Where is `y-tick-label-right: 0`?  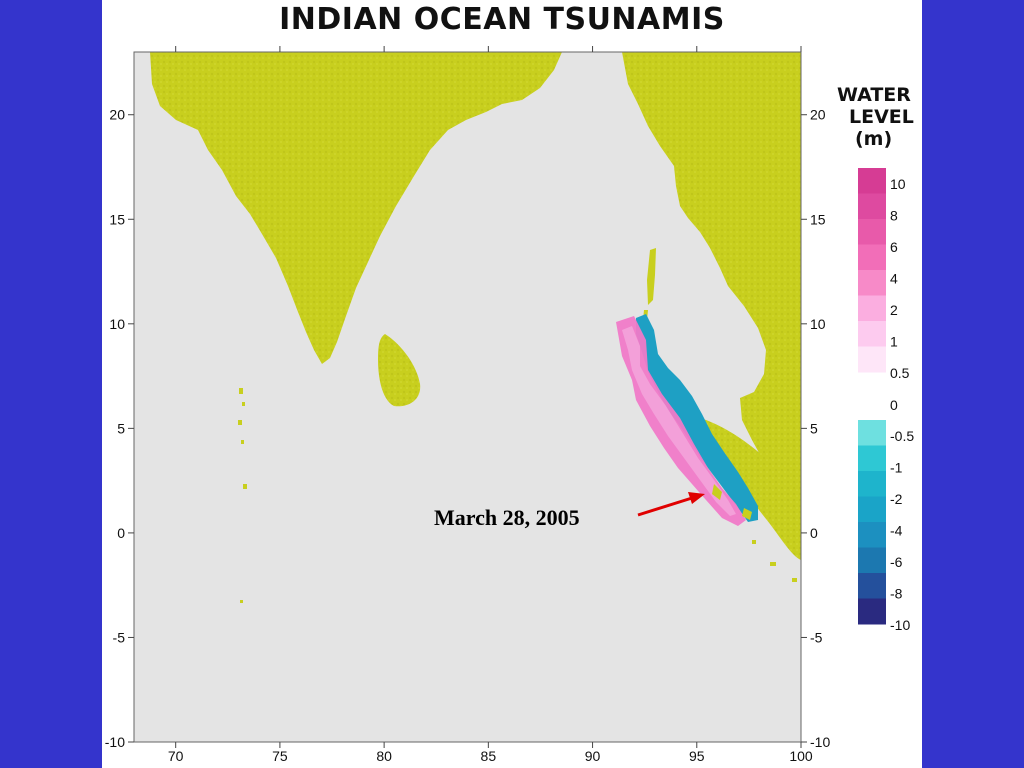 y-tick-label-right: 0 is located at coordinates (814, 533).